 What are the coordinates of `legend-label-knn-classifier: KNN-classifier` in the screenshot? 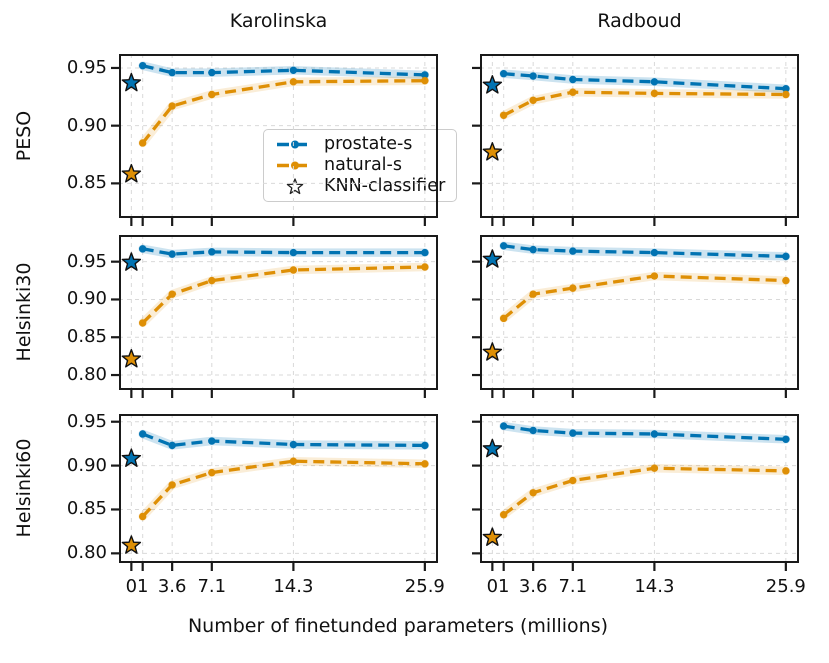 It's located at (385, 186).